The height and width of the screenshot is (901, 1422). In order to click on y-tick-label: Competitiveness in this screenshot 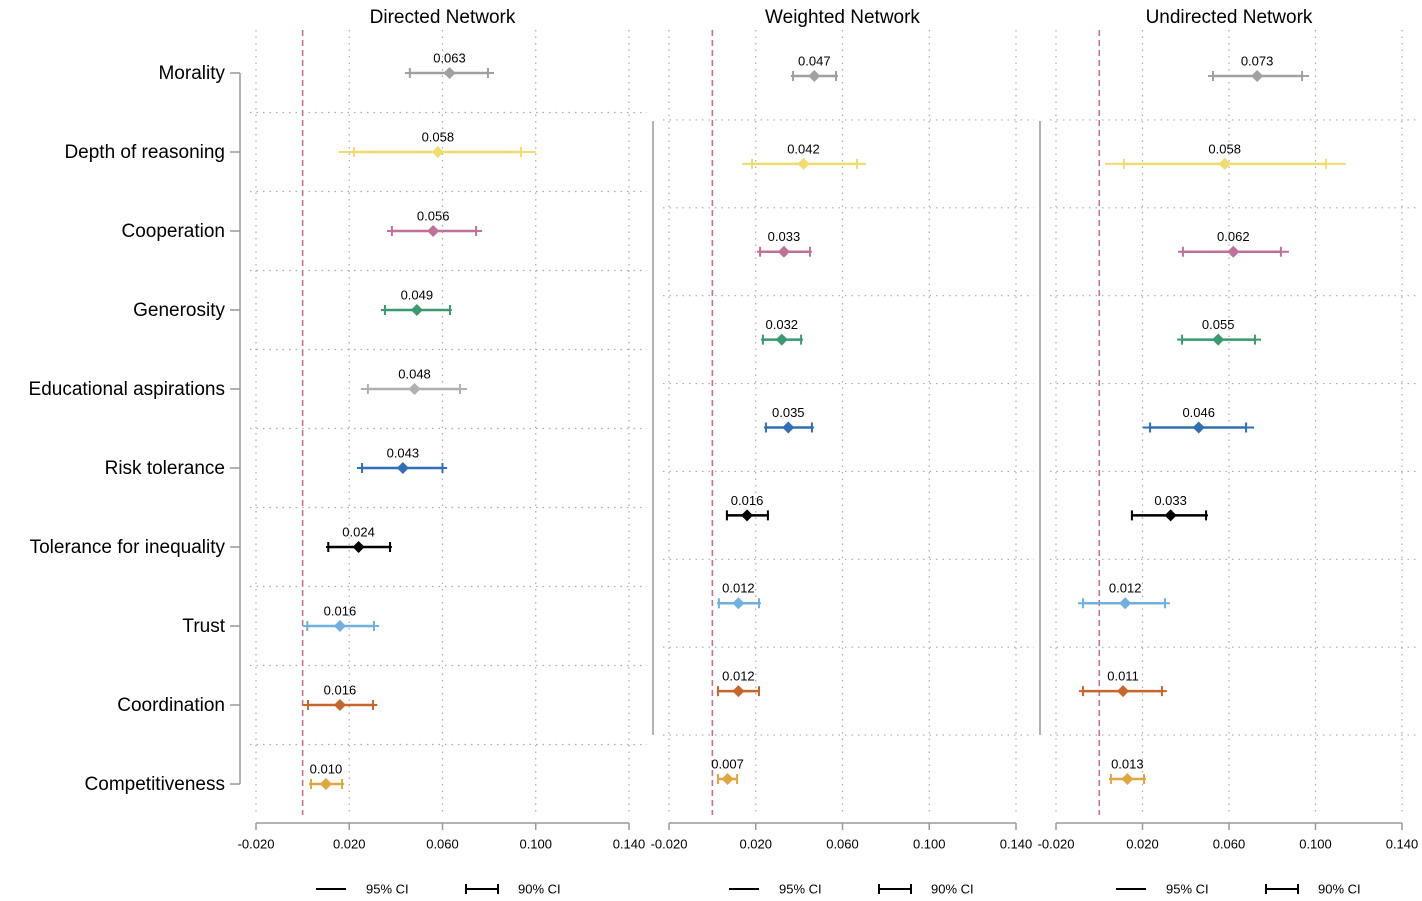, I will do `click(155, 784)`.